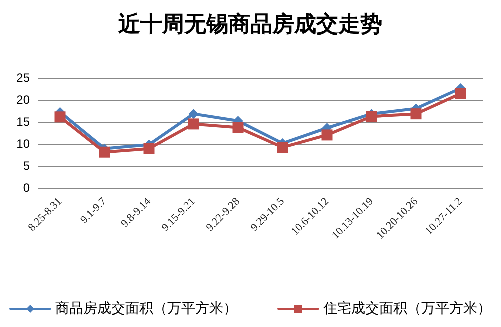 The image size is (501, 327). I want to click on y-tick-label: 15, so click(23, 122).